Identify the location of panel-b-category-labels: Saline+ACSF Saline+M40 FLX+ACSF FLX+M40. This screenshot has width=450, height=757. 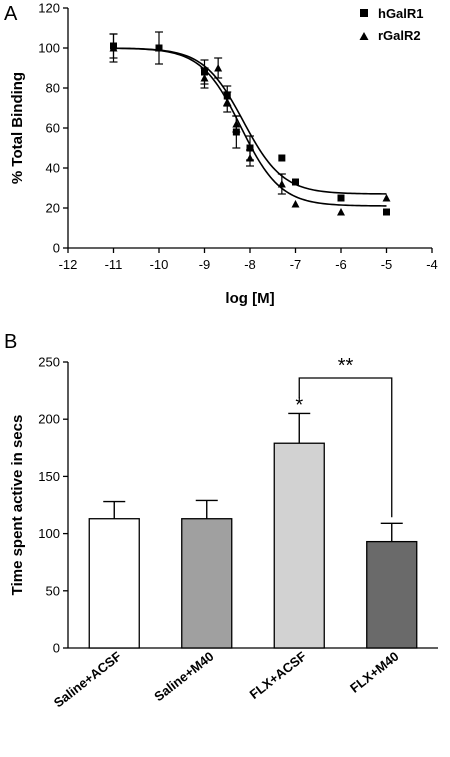
(226, 680).